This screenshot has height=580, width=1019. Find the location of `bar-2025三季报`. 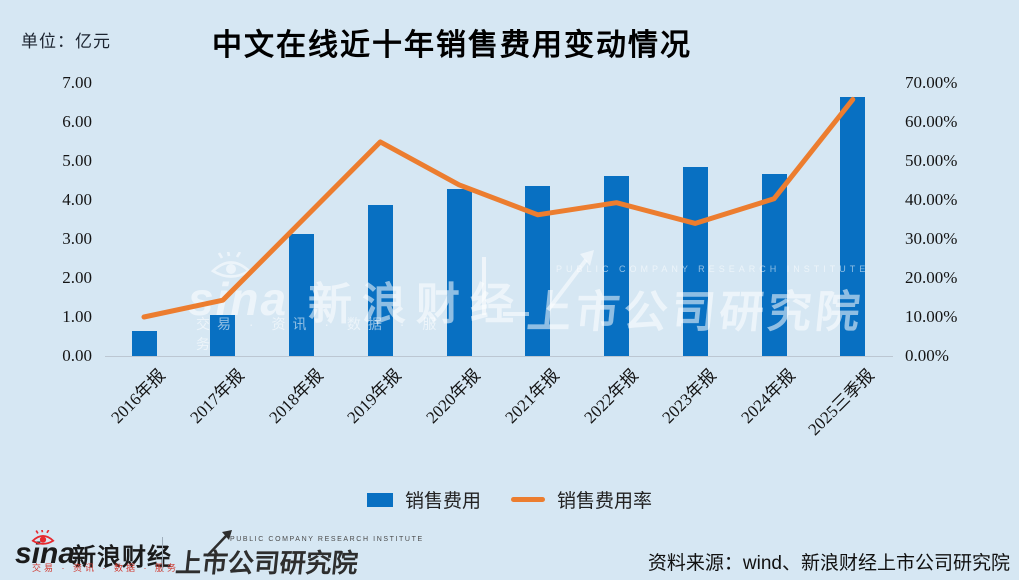

bar-2025三季报 is located at coordinates (853, 226).